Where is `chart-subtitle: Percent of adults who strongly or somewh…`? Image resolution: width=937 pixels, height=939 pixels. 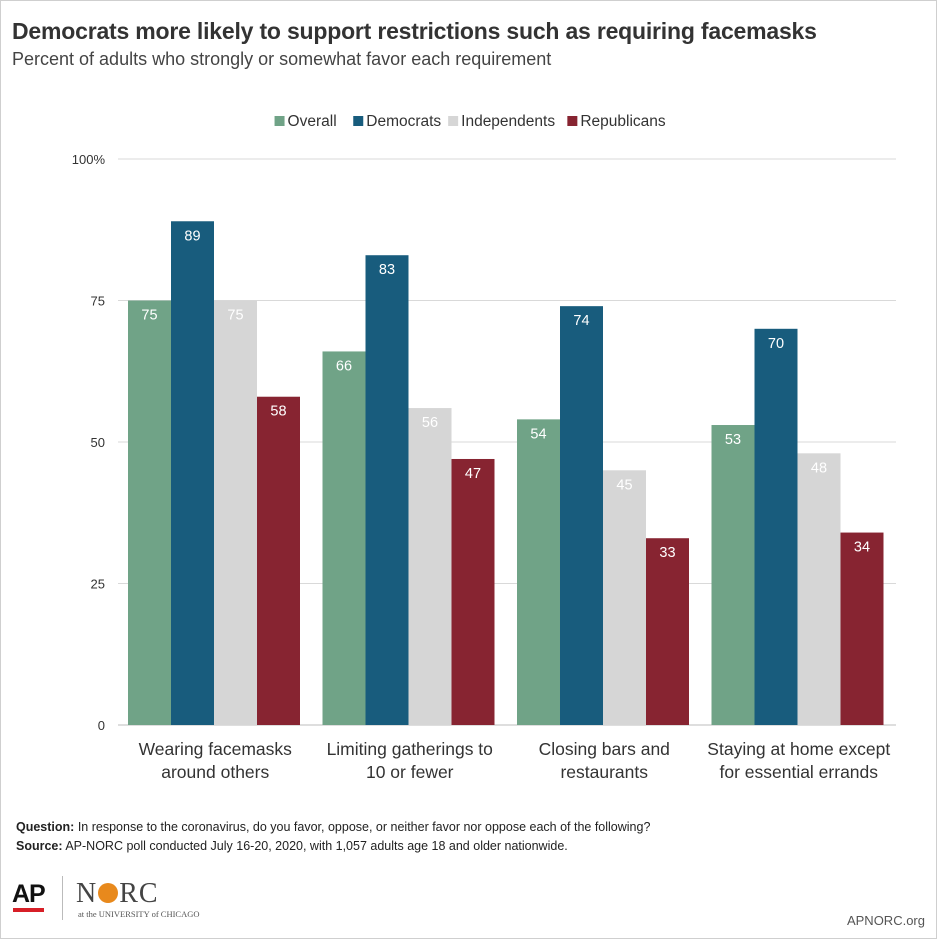 chart-subtitle: Percent of adults who strongly or somewh… is located at coordinates (282, 59).